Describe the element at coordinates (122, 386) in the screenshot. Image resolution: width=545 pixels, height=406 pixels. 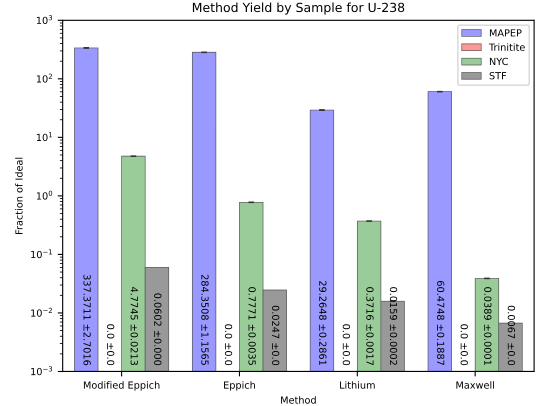
I see `x-tick-label: Modified Eppich` at that location.